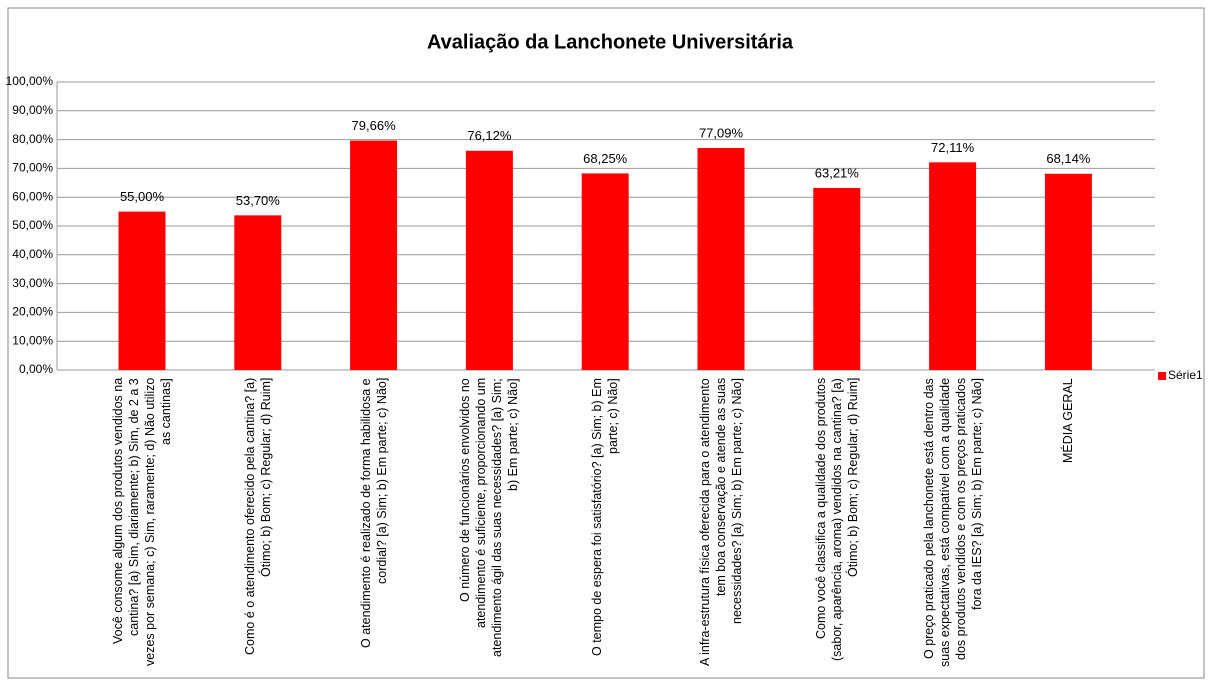 The height and width of the screenshot is (682, 1212). I want to click on data-label: 53,70%, so click(258, 200).